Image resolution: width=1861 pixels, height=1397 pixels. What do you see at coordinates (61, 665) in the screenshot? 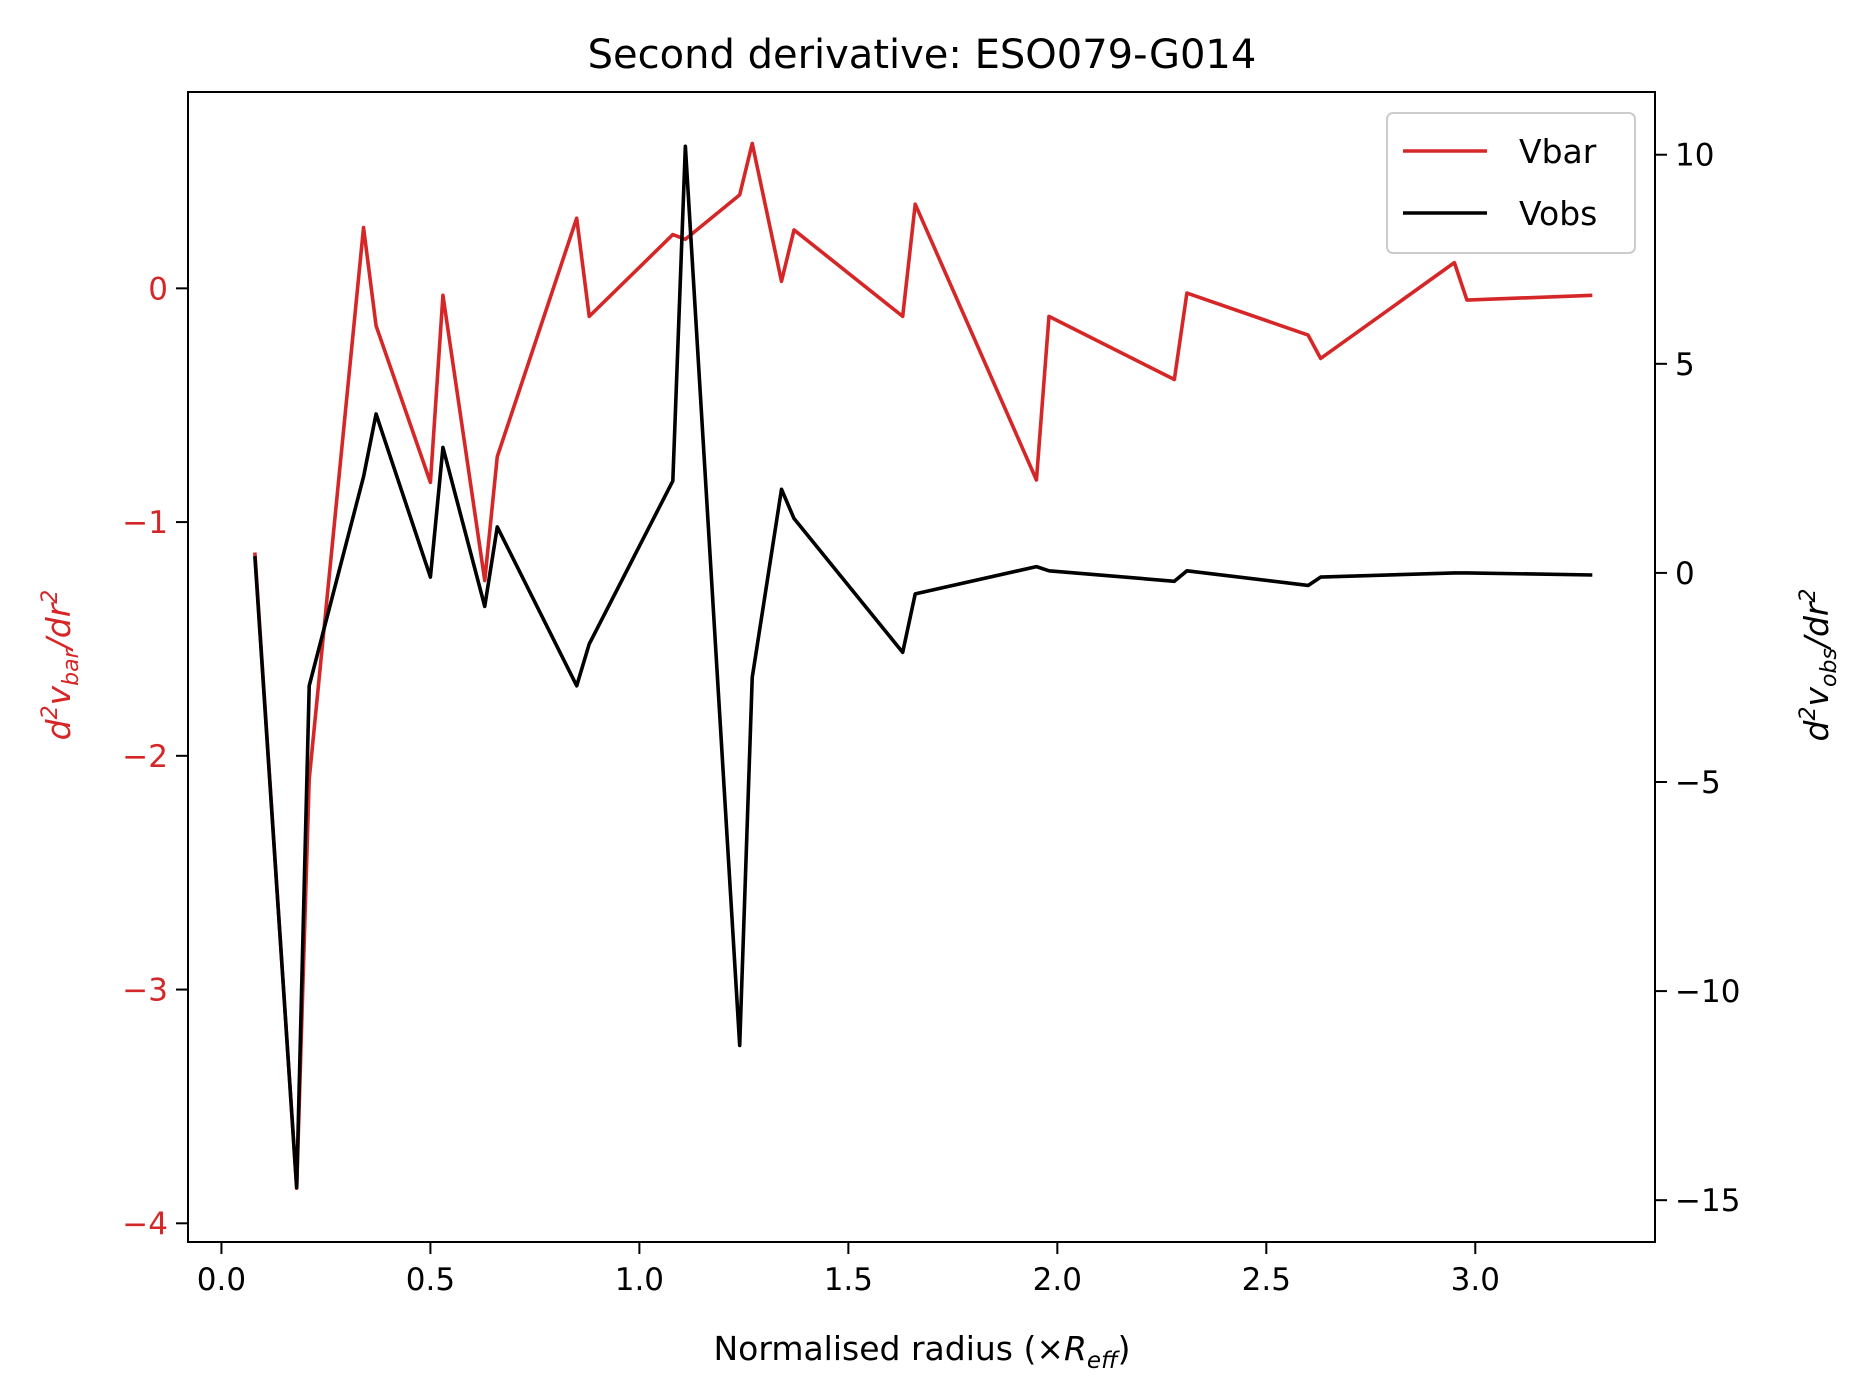
I see `y-axis-left-label: d2vbar/dr2` at bounding box center [61, 665].